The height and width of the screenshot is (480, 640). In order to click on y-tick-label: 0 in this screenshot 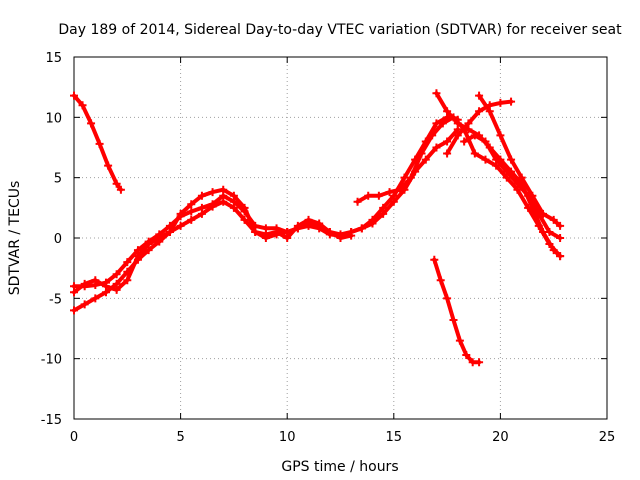, I will do `click(58, 239)`.